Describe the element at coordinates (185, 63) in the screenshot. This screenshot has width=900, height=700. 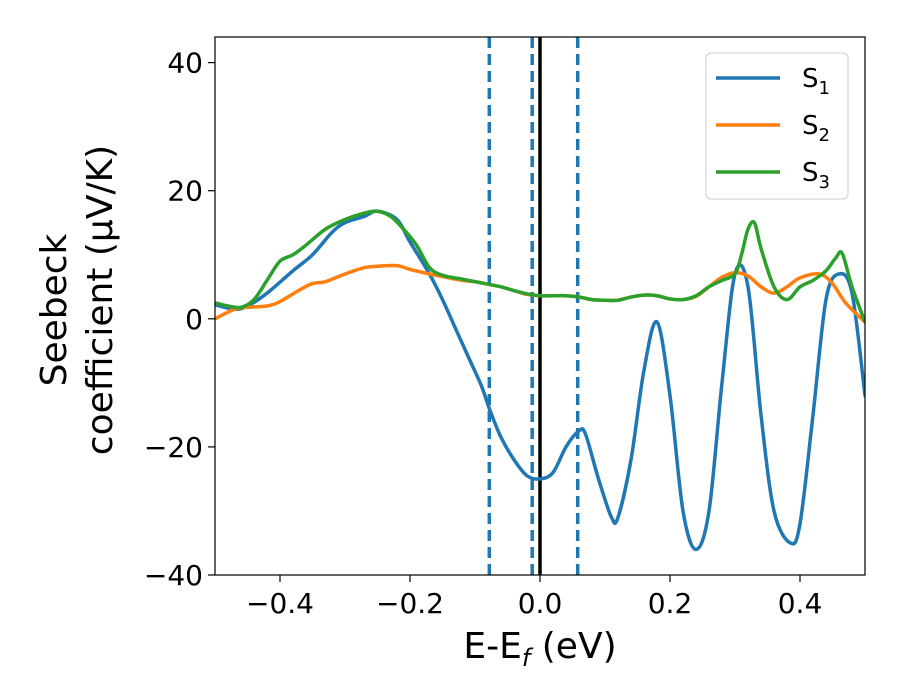
I see `y-tick-label: 40` at that location.